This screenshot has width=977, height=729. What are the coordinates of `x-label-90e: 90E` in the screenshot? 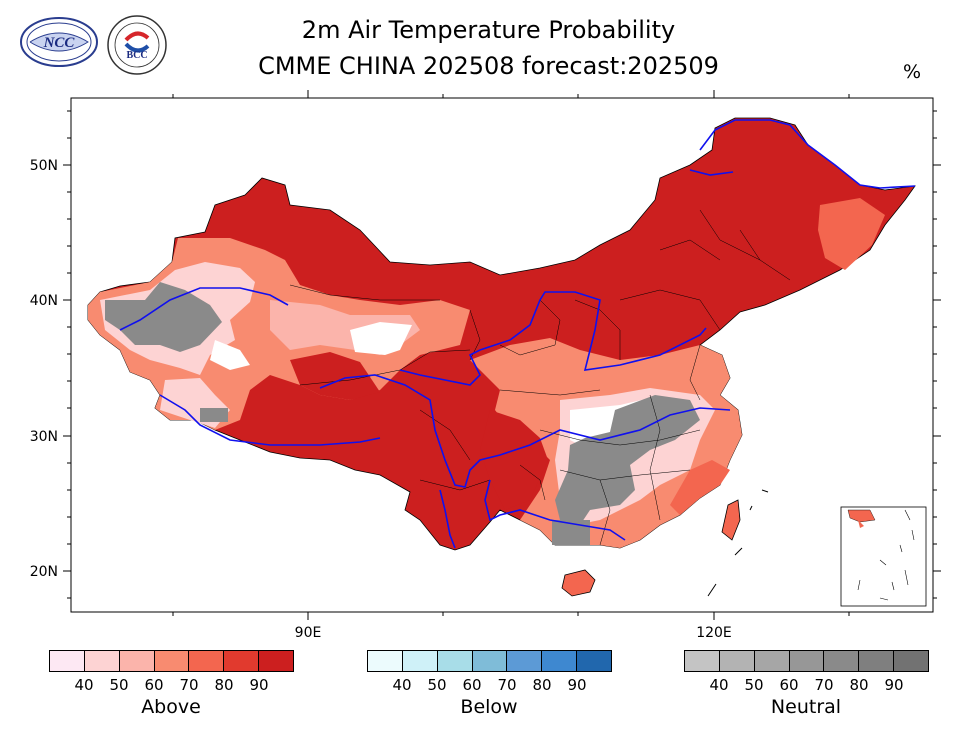 It's located at (308, 633).